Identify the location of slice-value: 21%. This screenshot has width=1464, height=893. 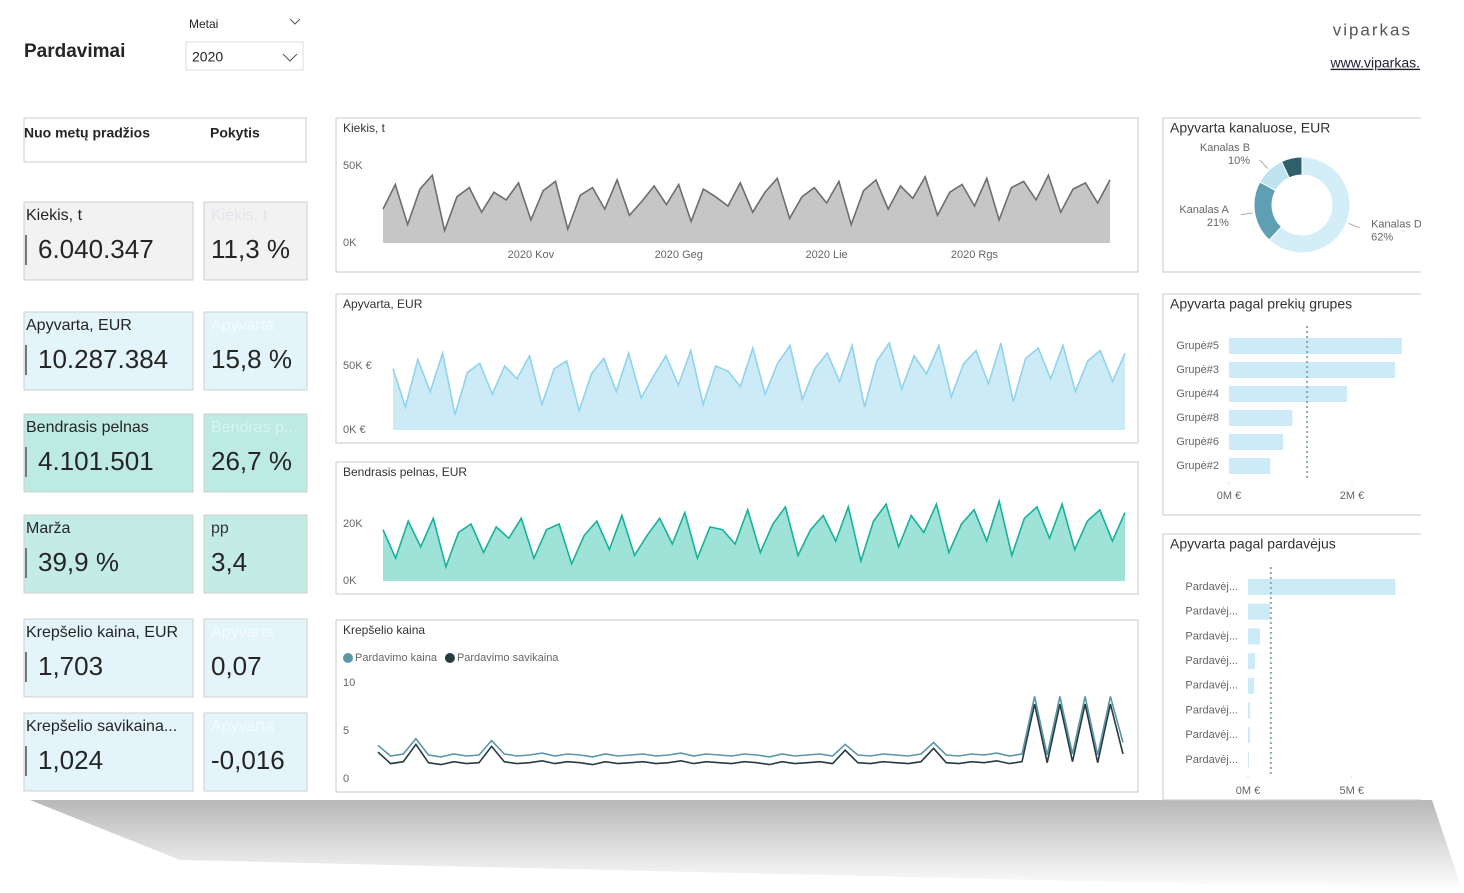
(1218, 223).